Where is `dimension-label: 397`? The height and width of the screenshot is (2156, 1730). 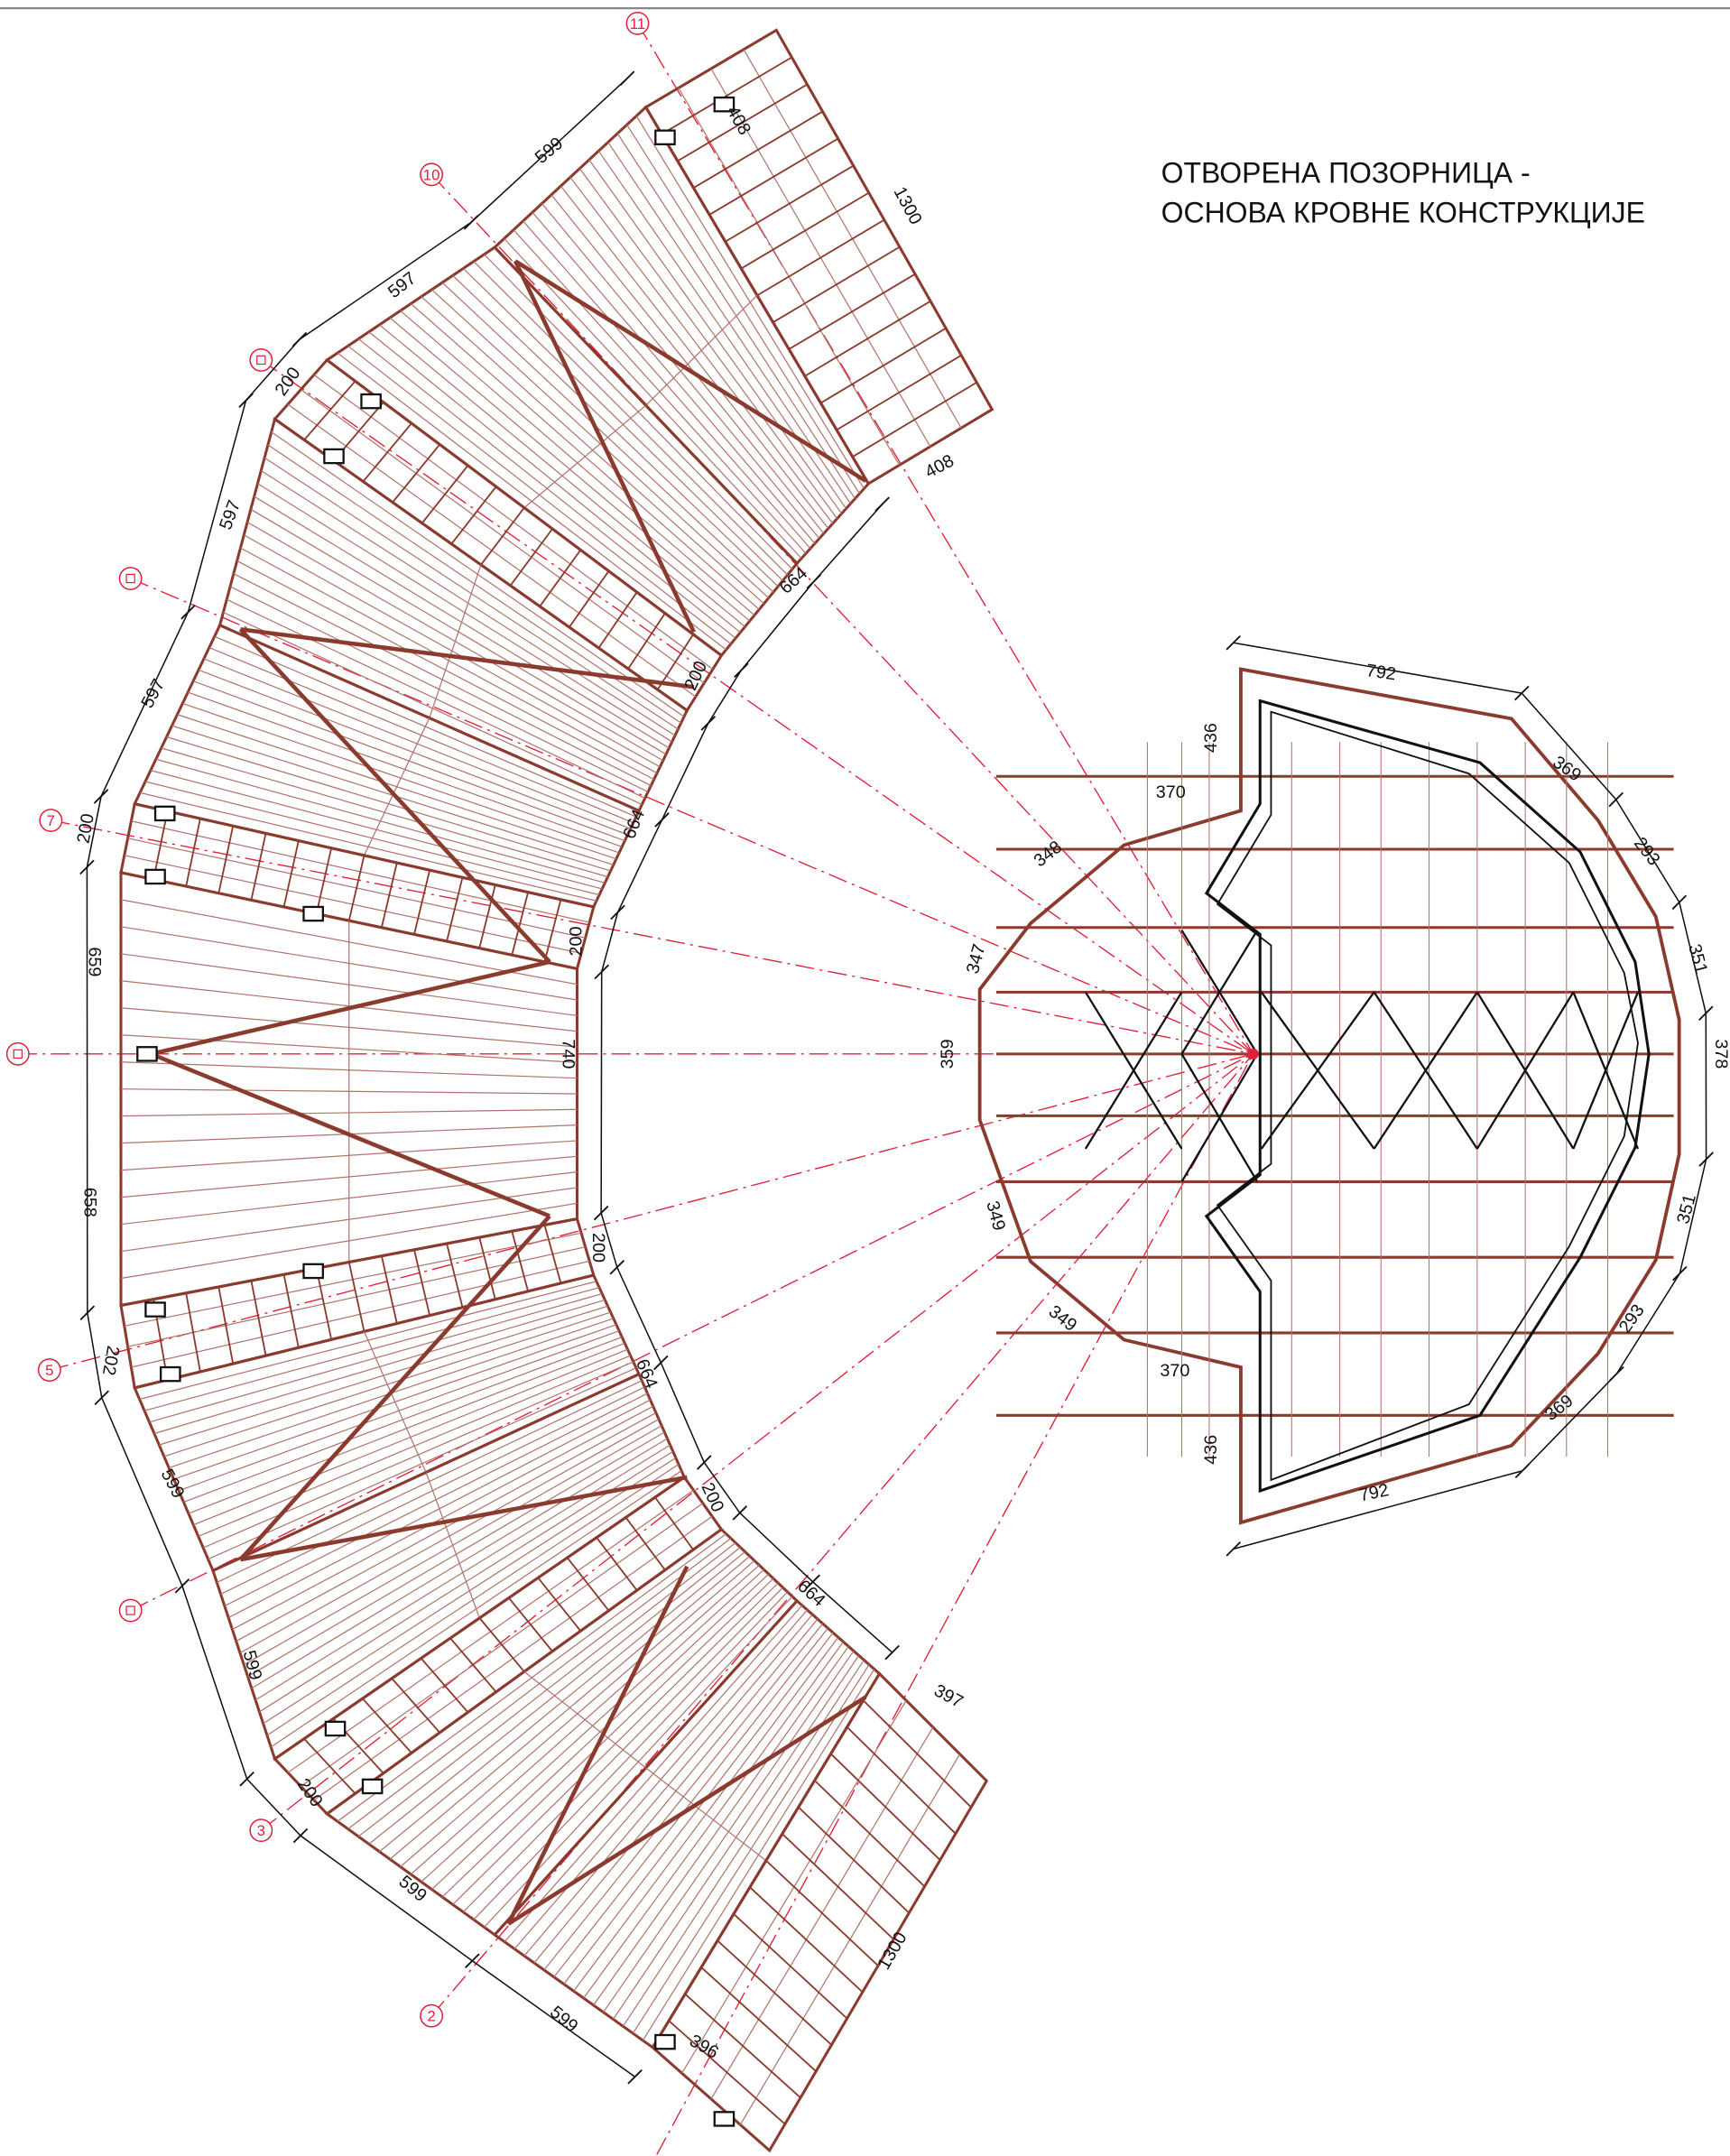 dimension-label: 397 is located at coordinates (948, 1696).